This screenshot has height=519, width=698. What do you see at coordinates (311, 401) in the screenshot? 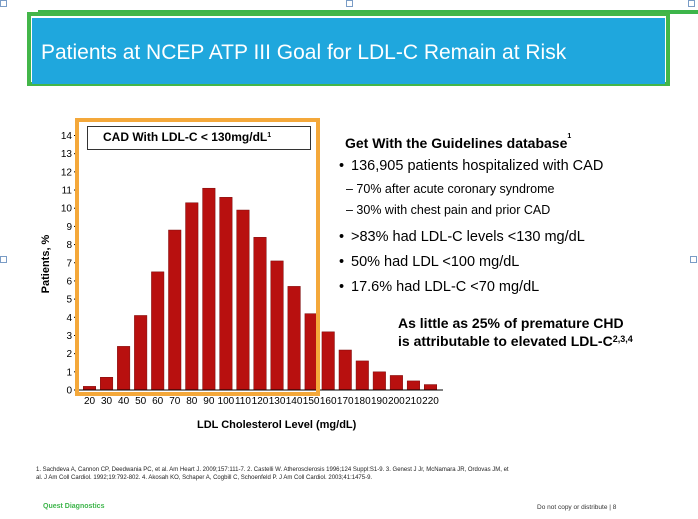
I see `x-tick-label: 150` at bounding box center [311, 401].